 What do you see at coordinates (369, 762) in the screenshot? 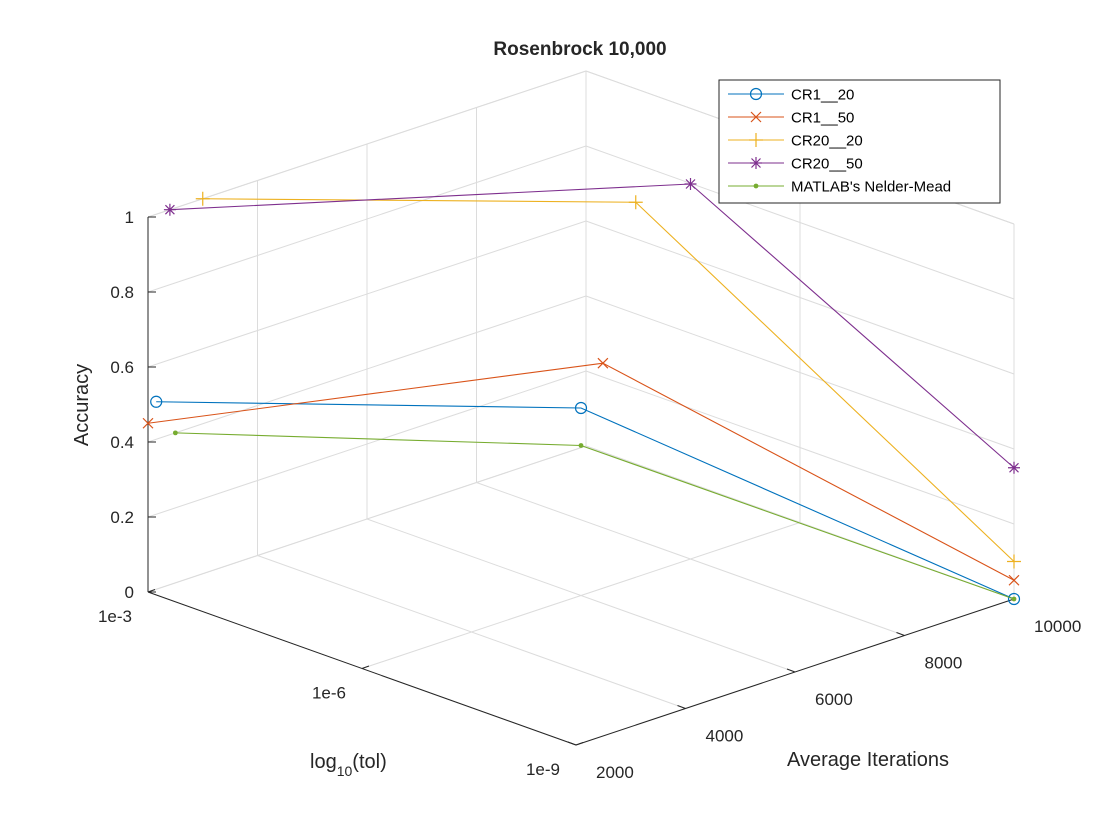
I see `x-axis-label-unit: (tol)` at bounding box center [369, 762].